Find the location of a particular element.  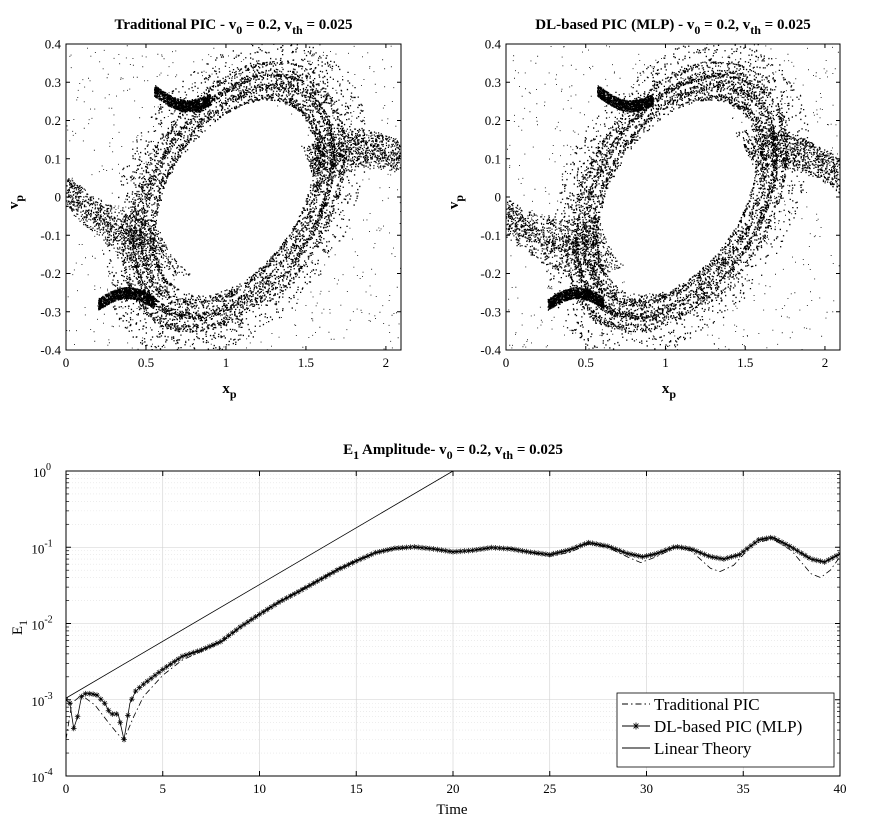

legend-label: DL-based PIC (MLP) is located at coordinates (728, 726).